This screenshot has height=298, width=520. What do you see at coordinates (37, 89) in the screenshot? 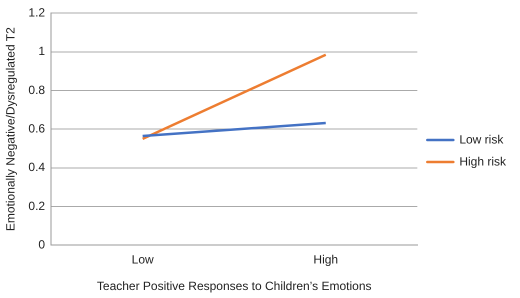
I see `y-tick-label: 0.8` at bounding box center [37, 89].